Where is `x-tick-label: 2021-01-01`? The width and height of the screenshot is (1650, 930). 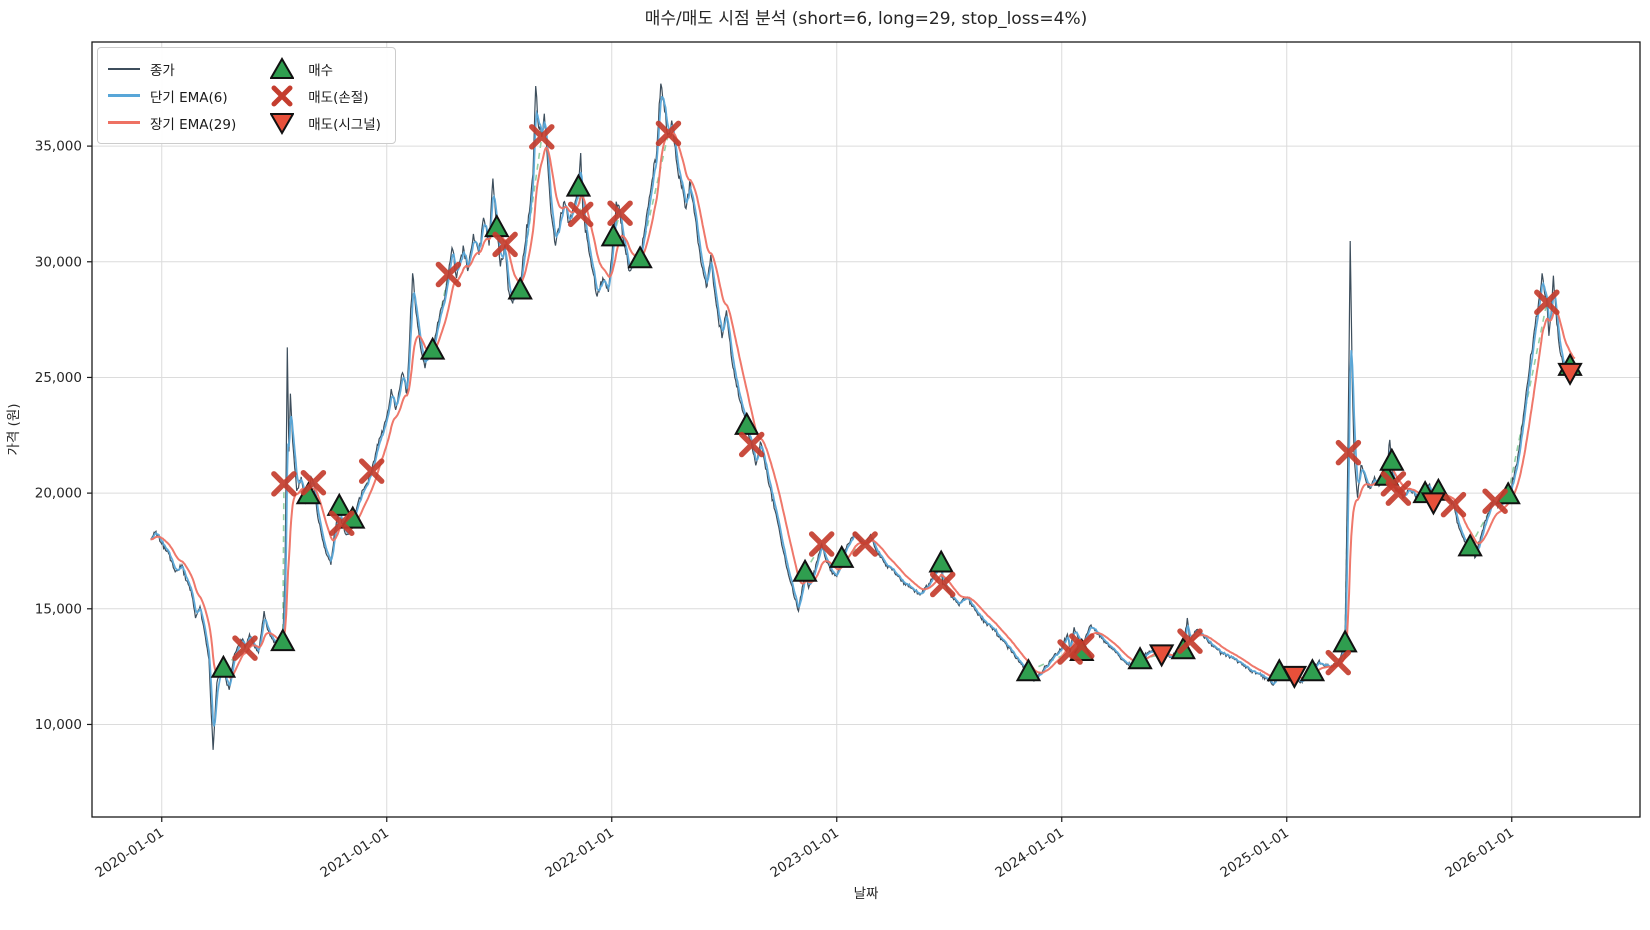
x-tick-label: 2021-01-01 is located at coordinates (354, 853).